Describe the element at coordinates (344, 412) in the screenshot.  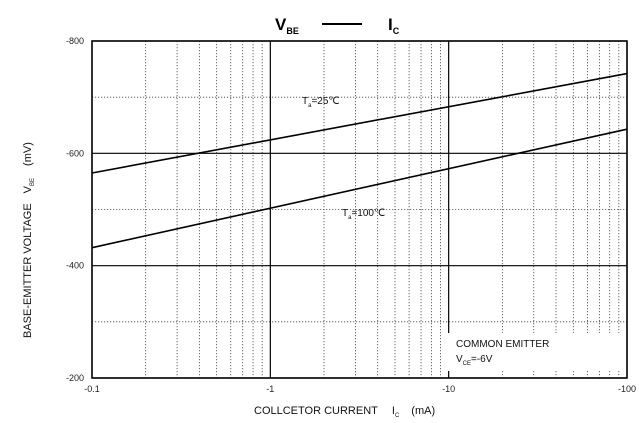
I see `x-axis-label: COLLCETOR CURRENT IC (mA)` at that location.